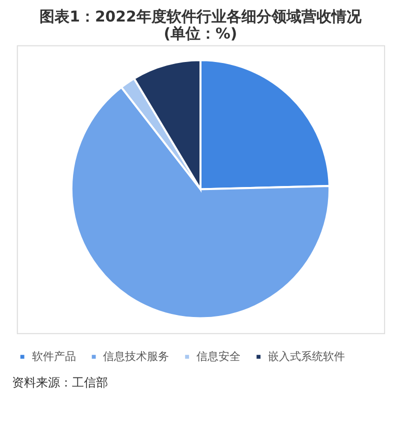 The image size is (396, 428). What do you see at coordinates (136, 356) in the screenshot?
I see `legend-label: 信息技术服务` at bounding box center [136, 356].